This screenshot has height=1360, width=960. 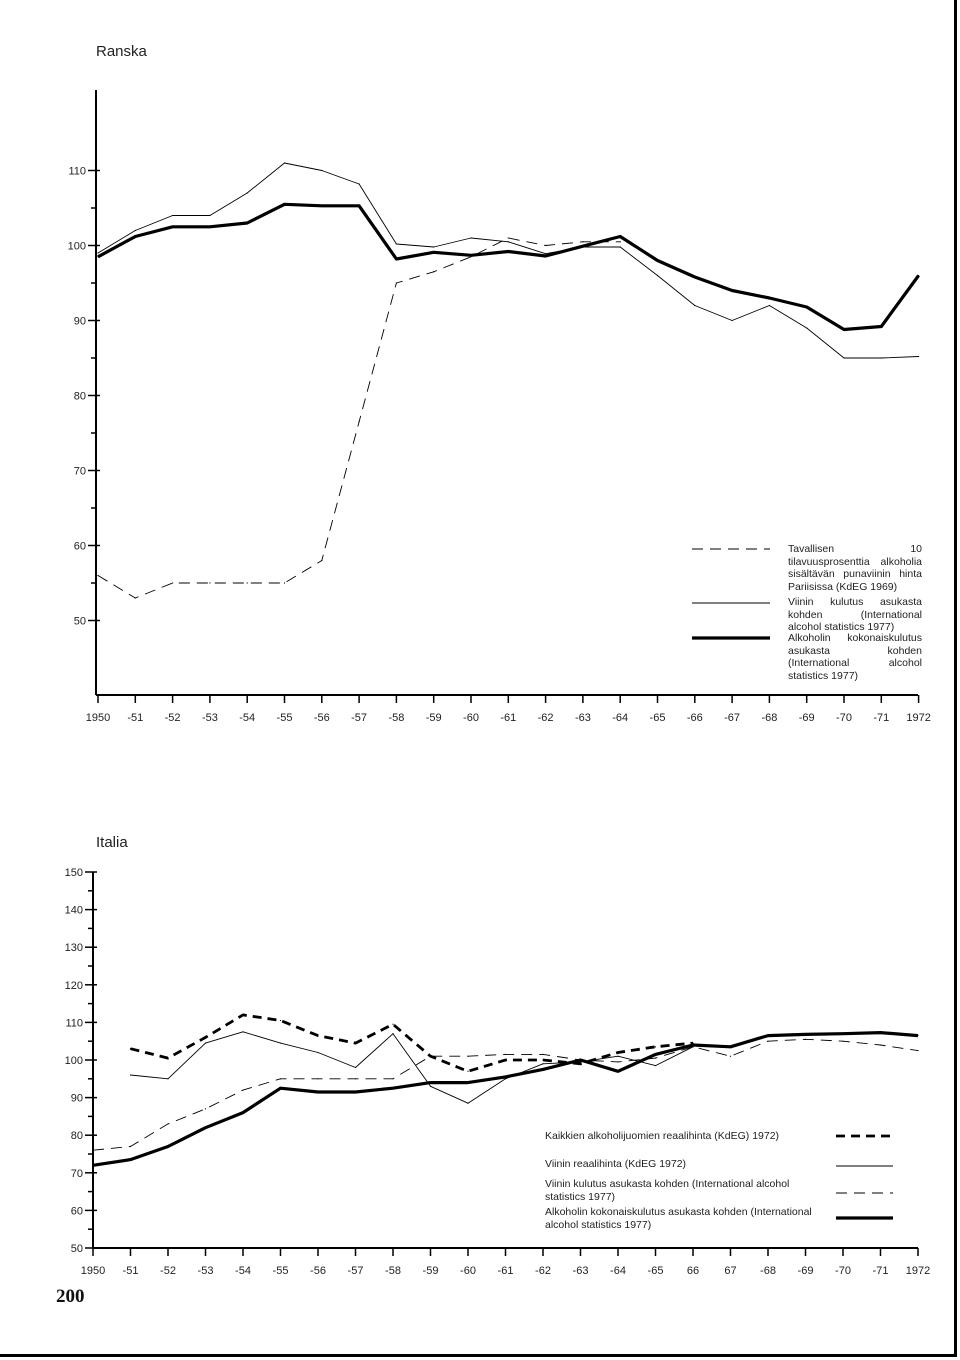 What do you see at coordinates (730, 1271) in the screenshot?
I see `x-tick-label: 67` at bounding box center [730, 1271].